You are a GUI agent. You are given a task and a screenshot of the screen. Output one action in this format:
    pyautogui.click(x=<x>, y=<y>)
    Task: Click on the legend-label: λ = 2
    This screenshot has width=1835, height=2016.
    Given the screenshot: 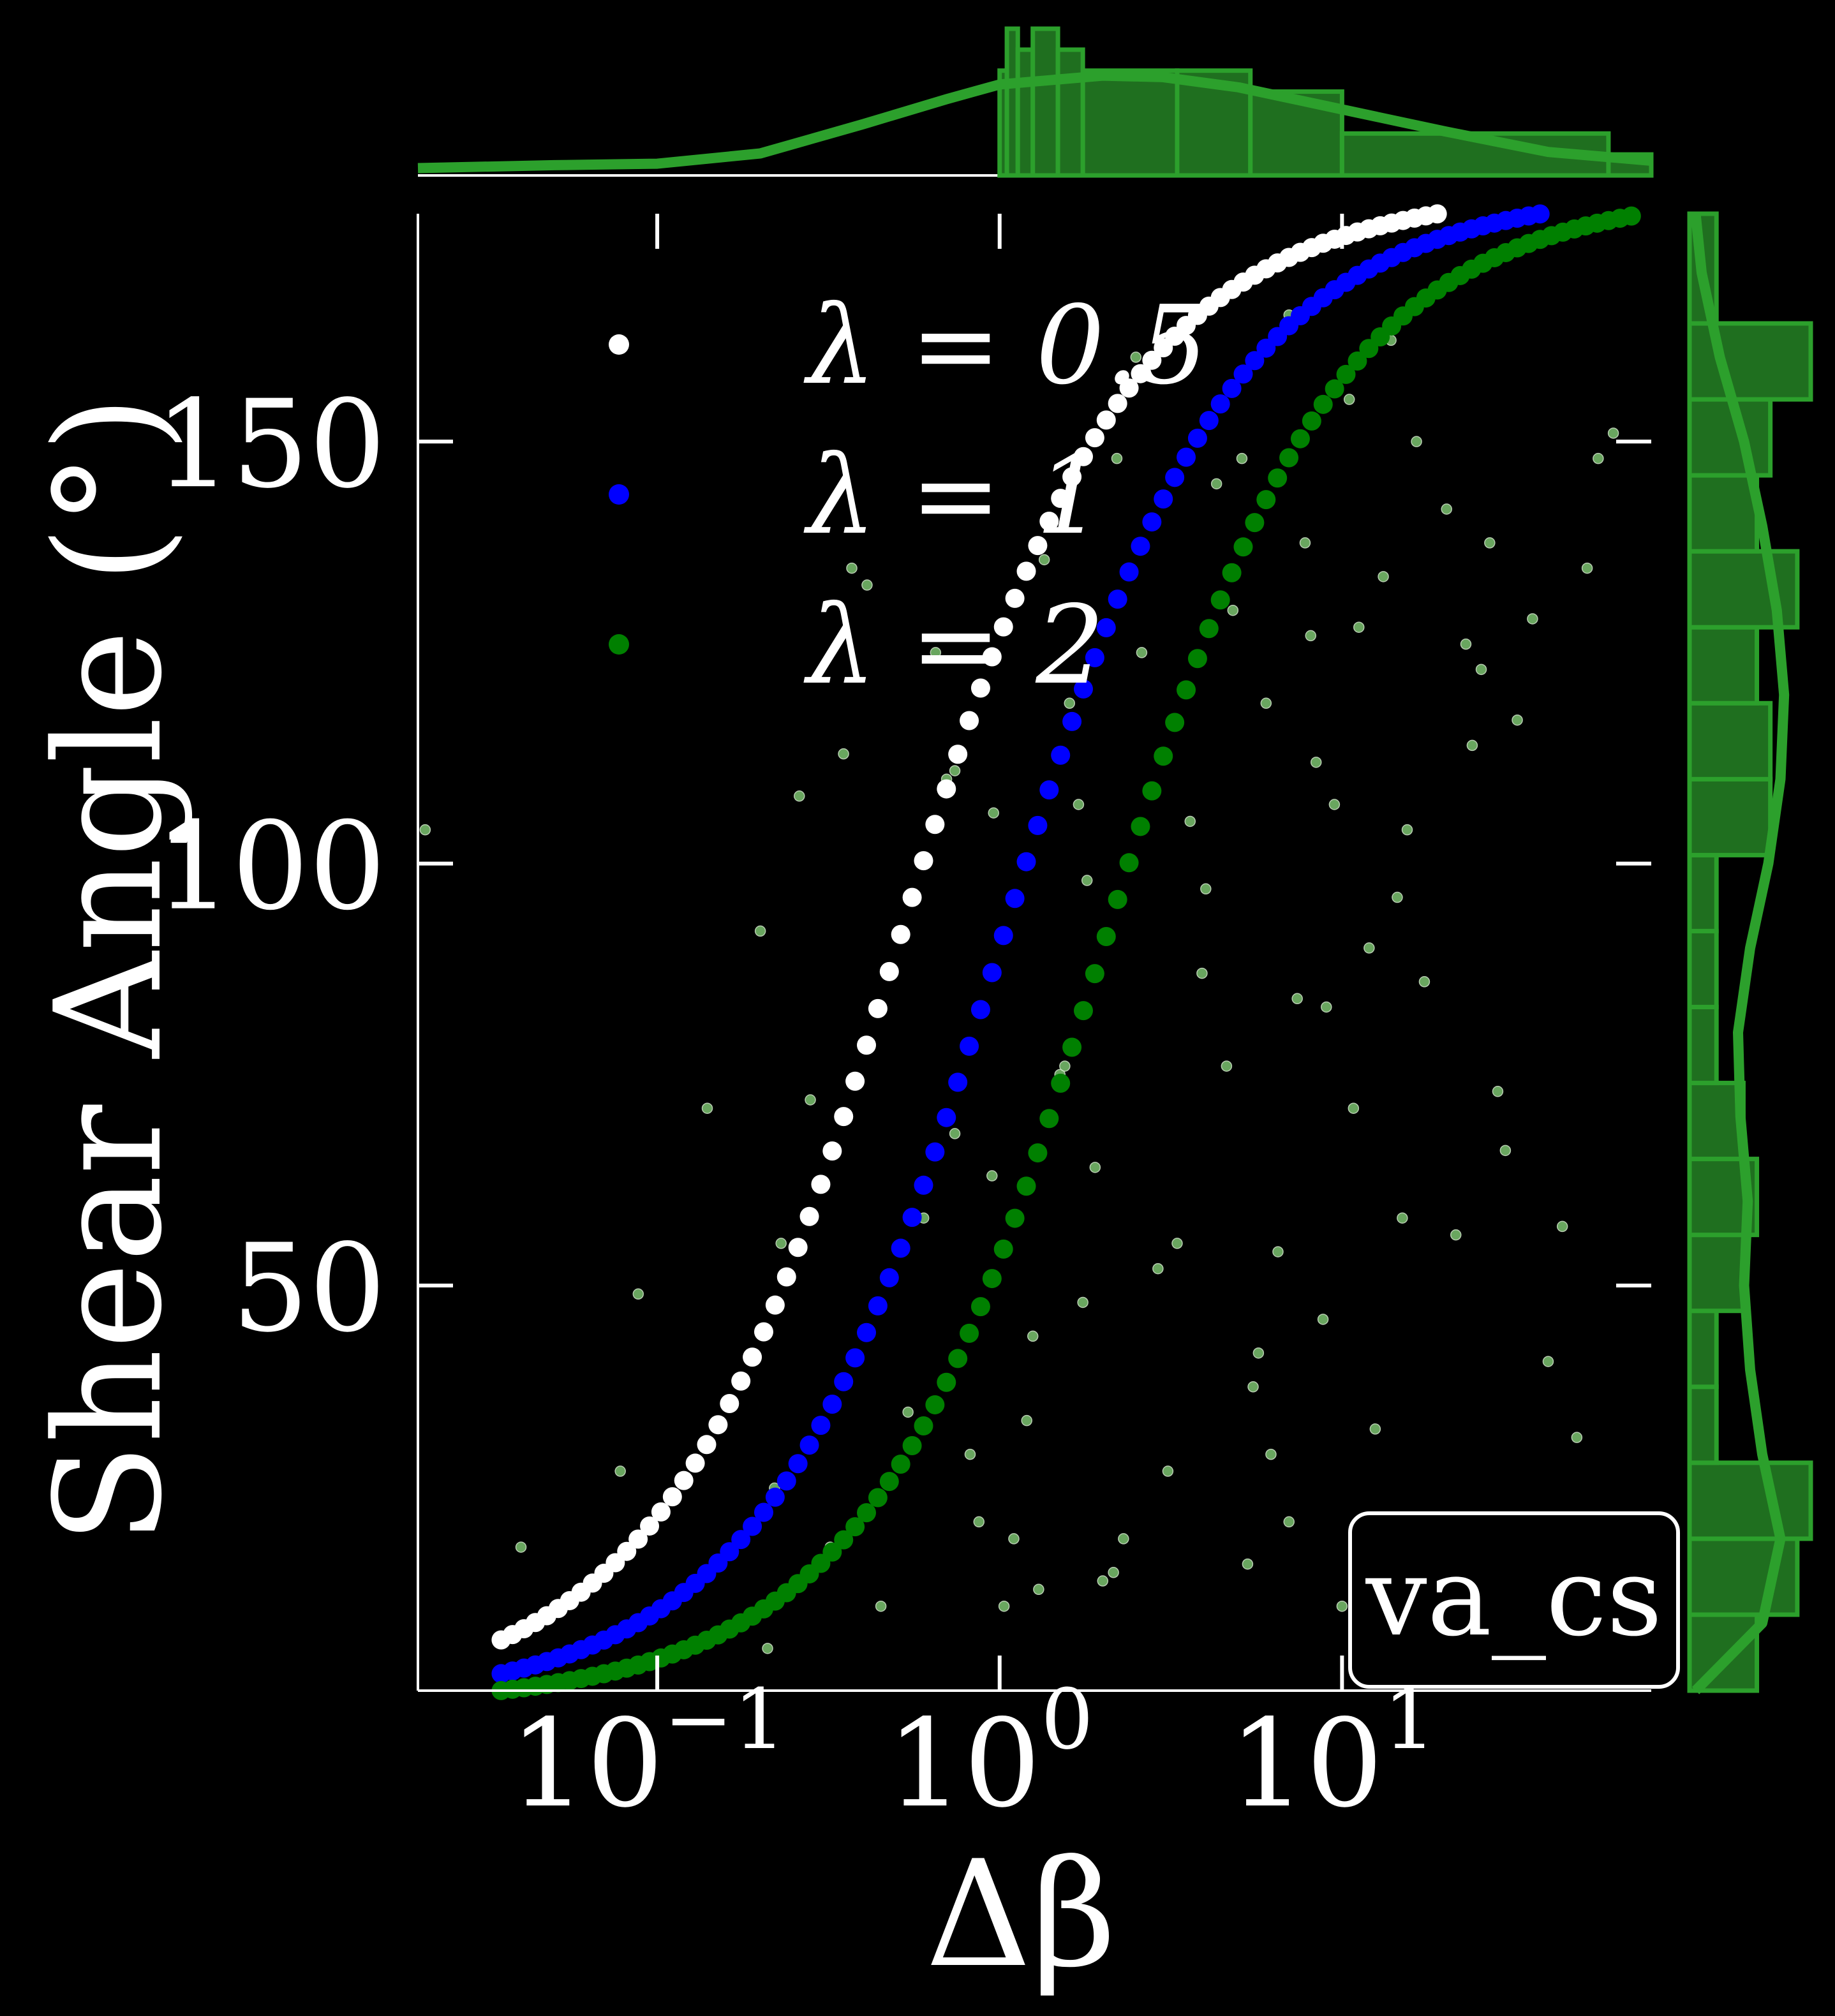 What is the action you would take?
    pyautogui.click(x=954, y=645)
    